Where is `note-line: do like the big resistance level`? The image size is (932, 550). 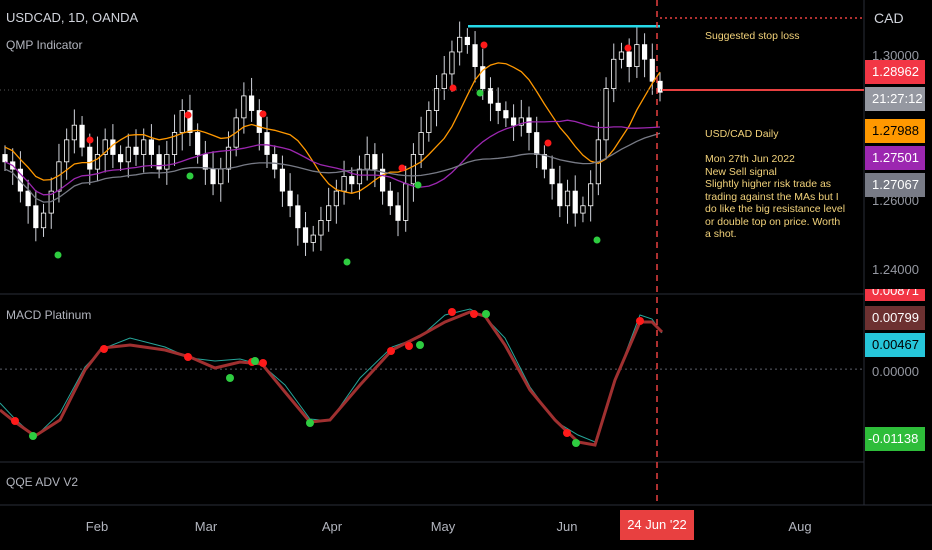
note-line: do like the big resistance level is located at coordinates (775, 209).